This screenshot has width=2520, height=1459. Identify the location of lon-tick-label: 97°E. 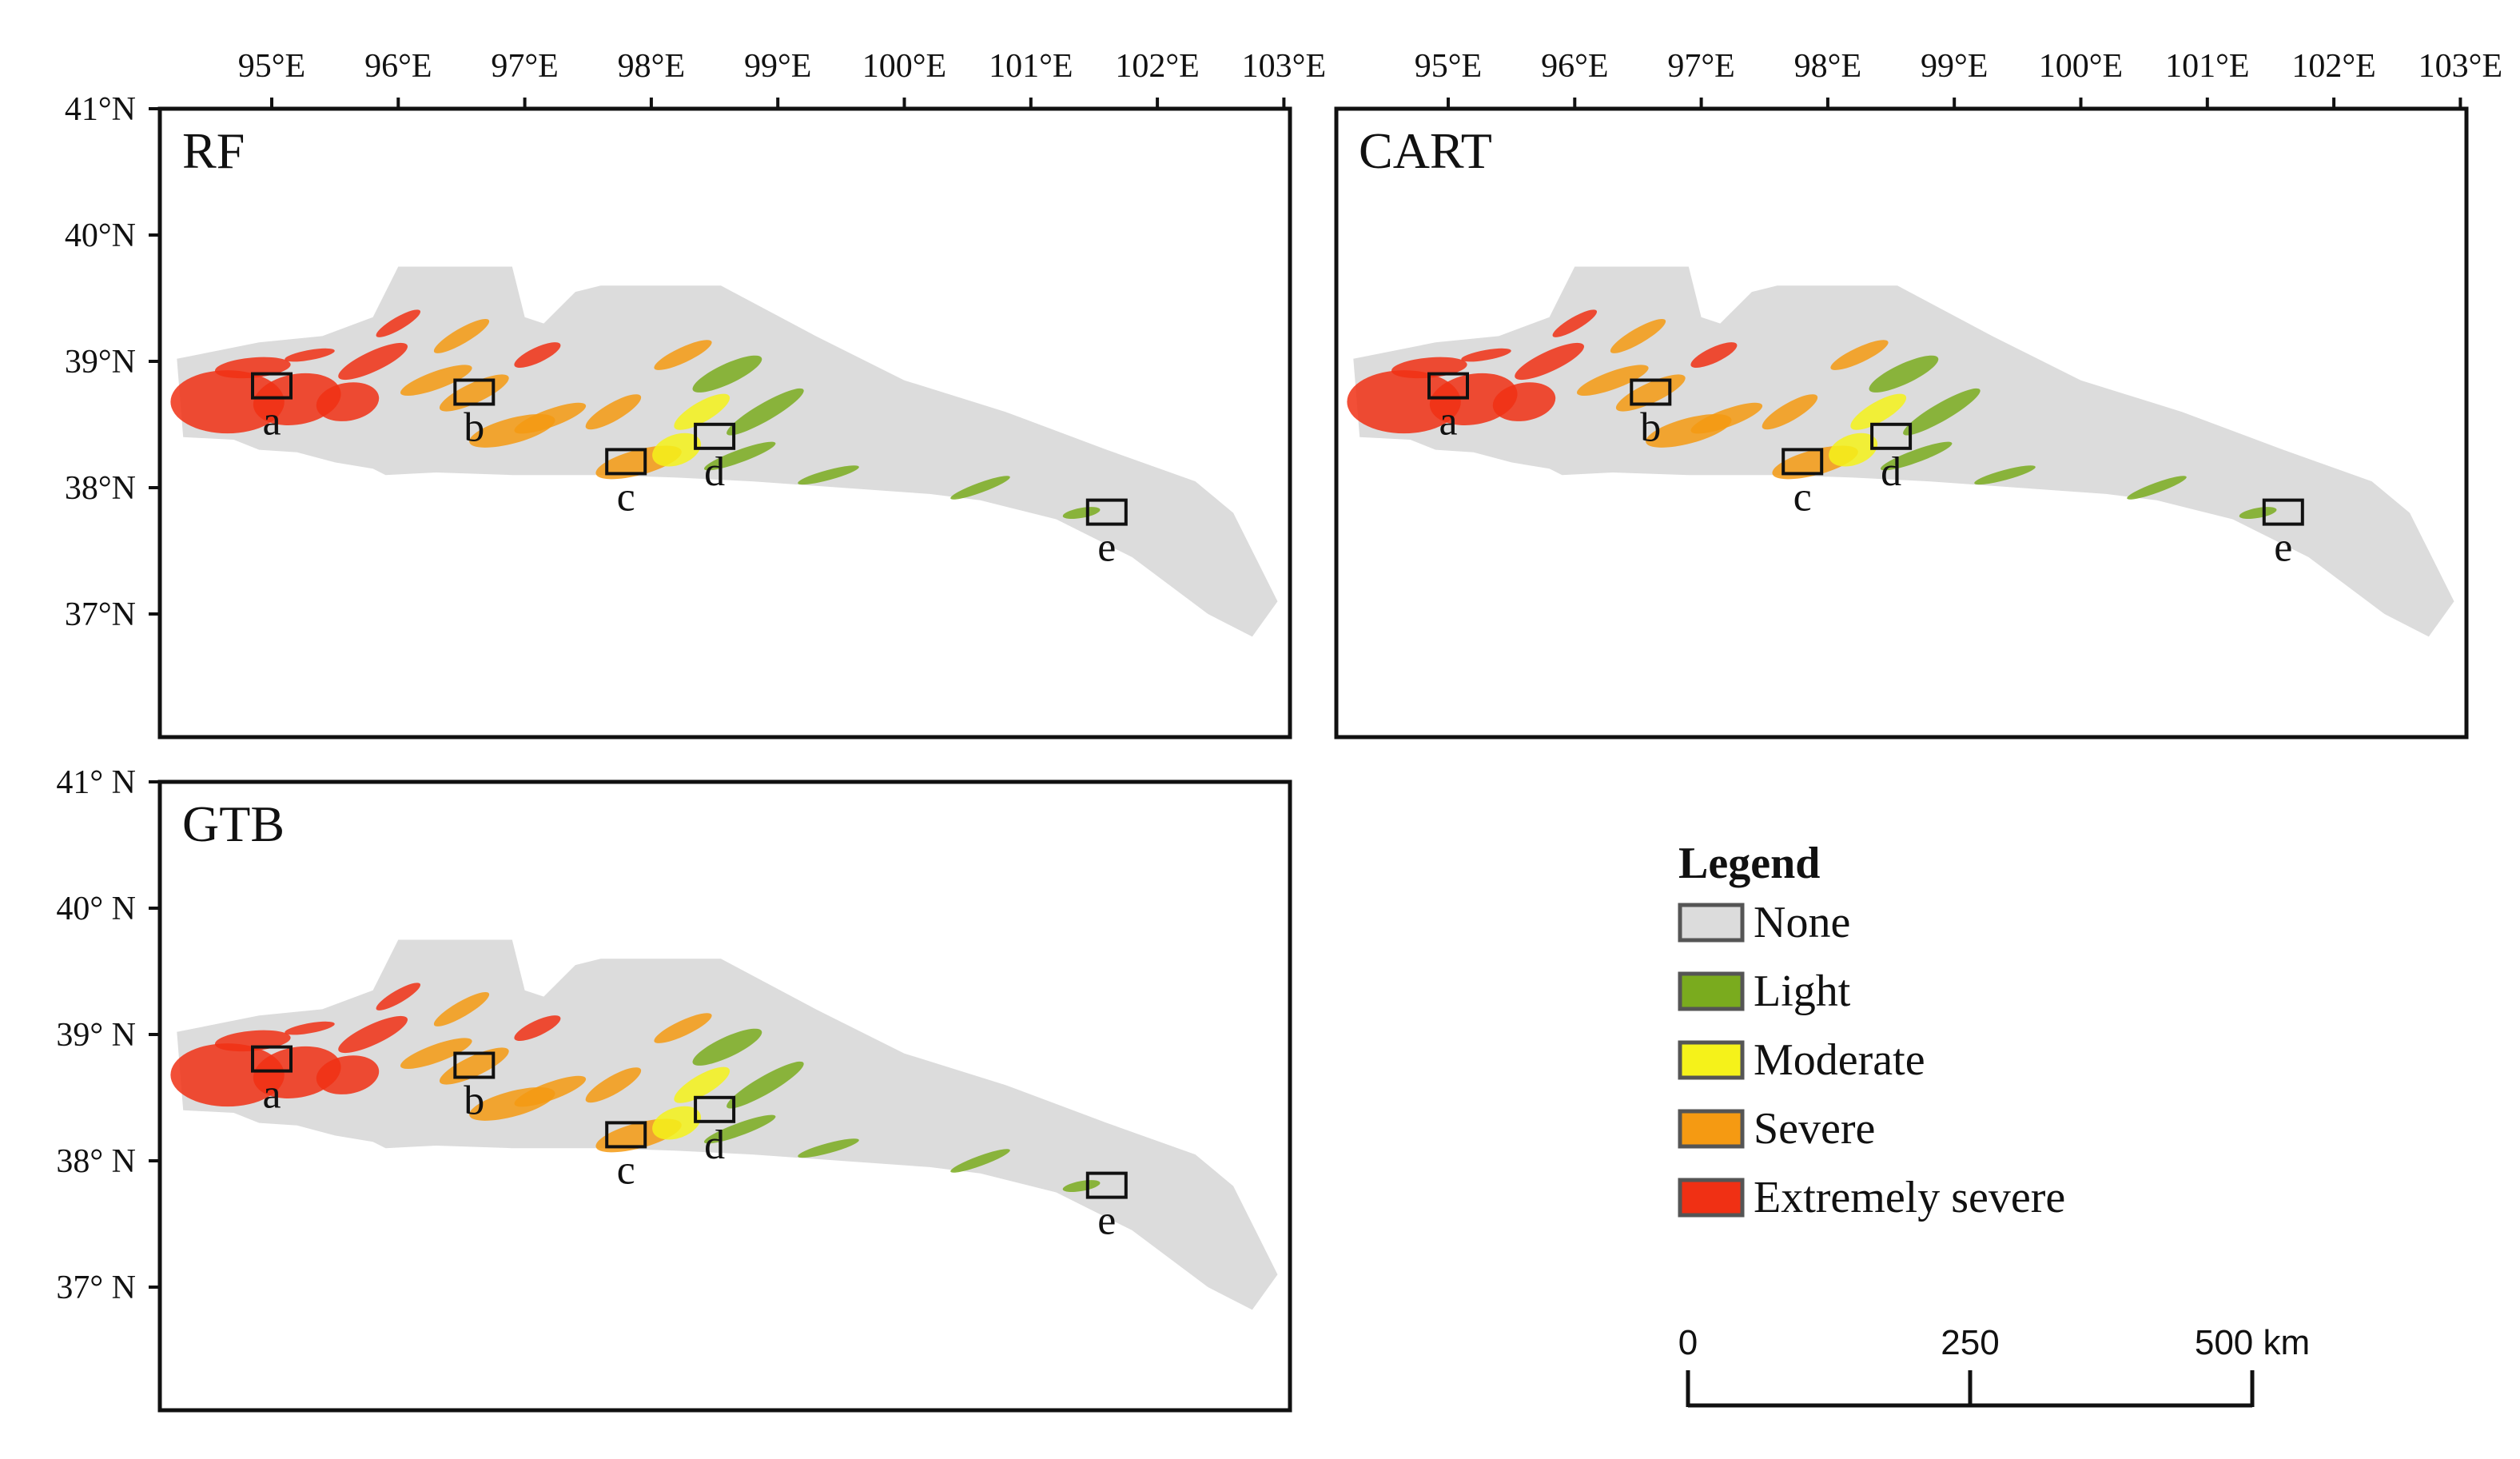
(1700, 66).